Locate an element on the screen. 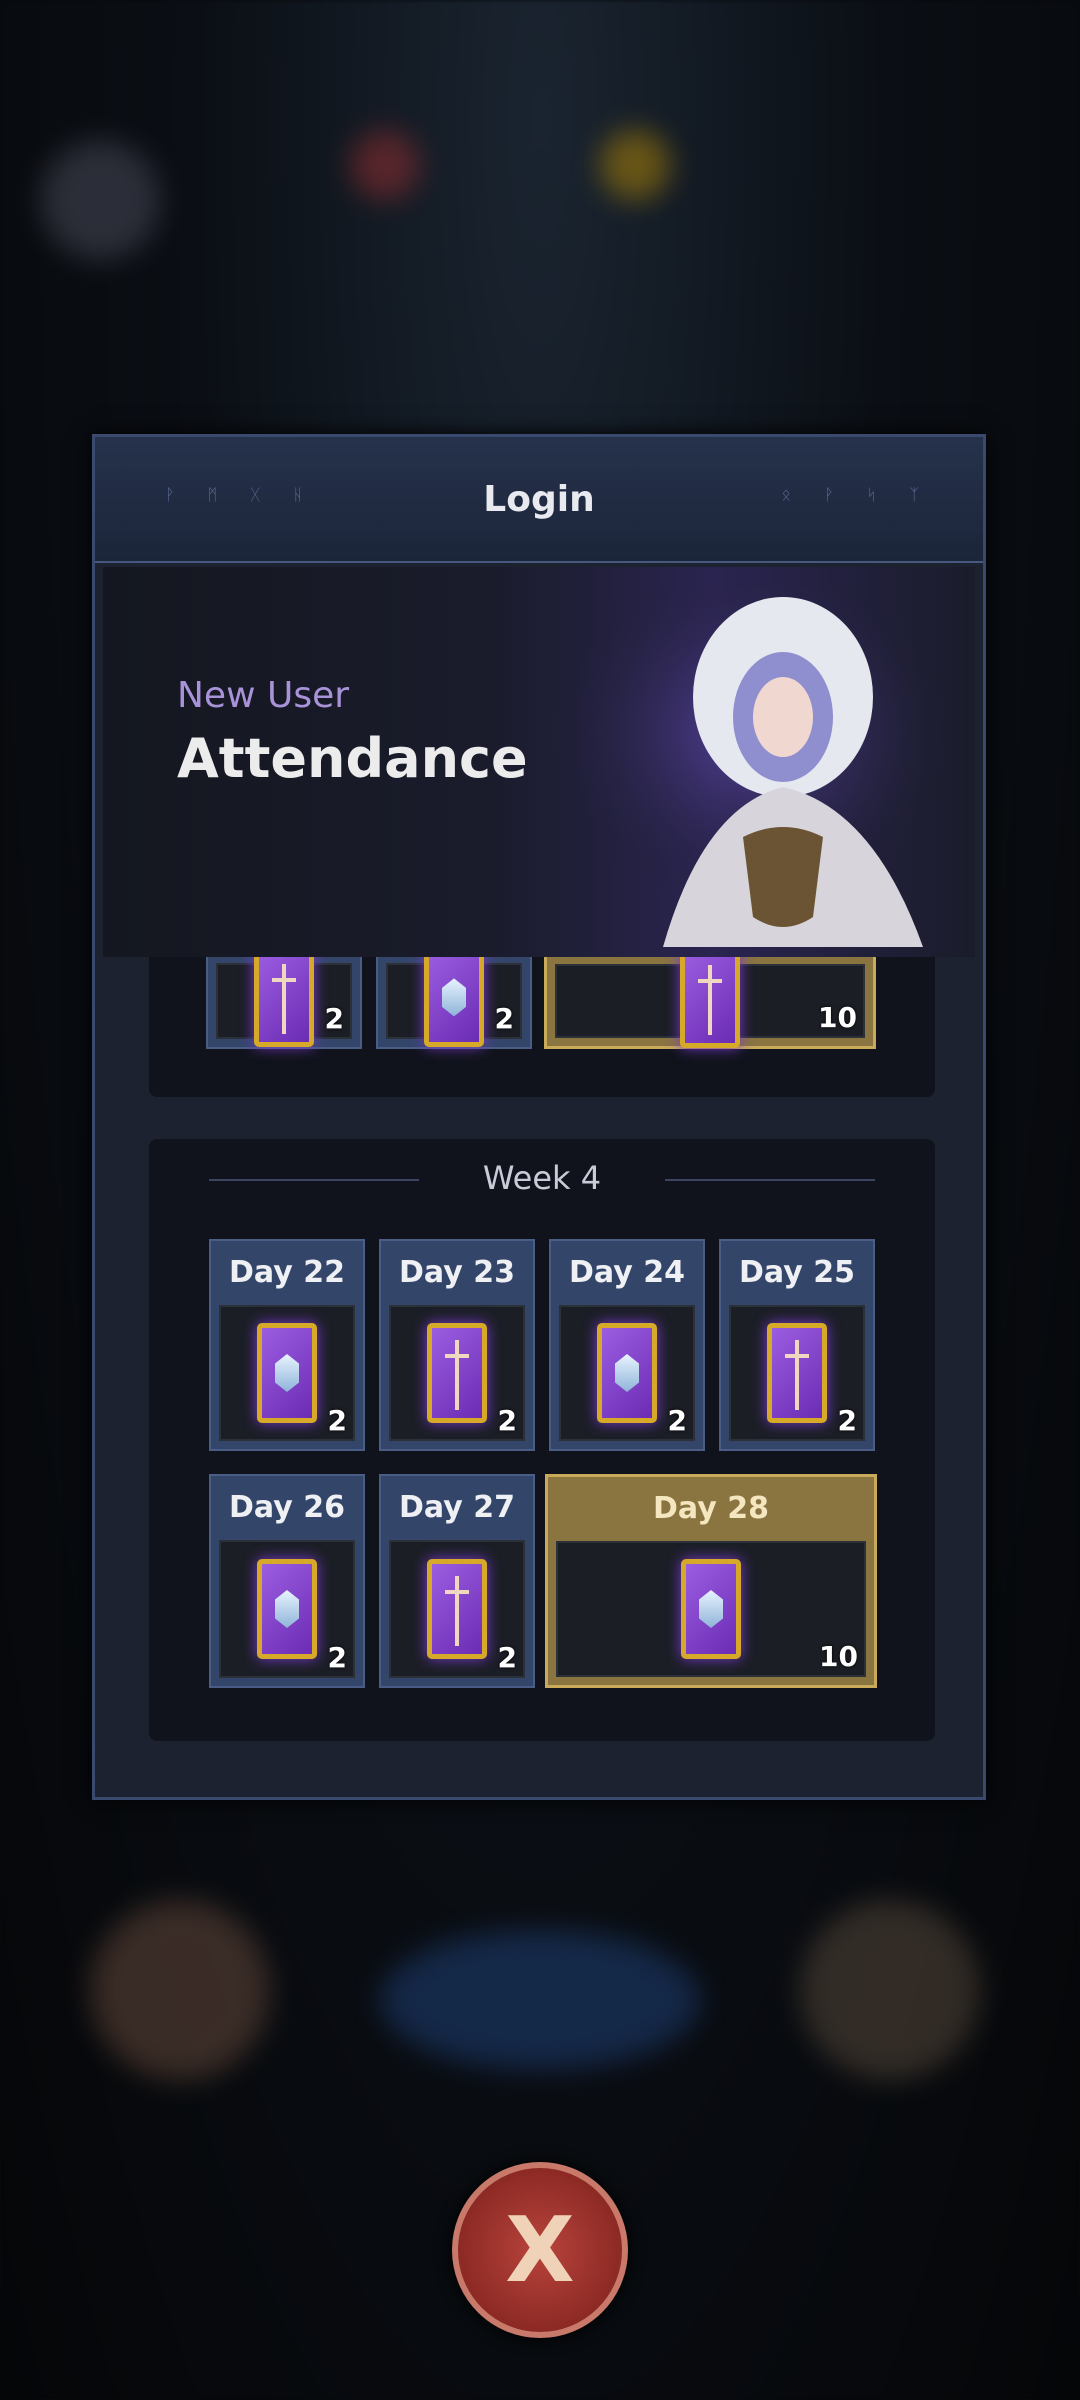 This screenshot has height=2400, width=1080. day-cell: Day 25 2 is located at coordinates (797, 1345).